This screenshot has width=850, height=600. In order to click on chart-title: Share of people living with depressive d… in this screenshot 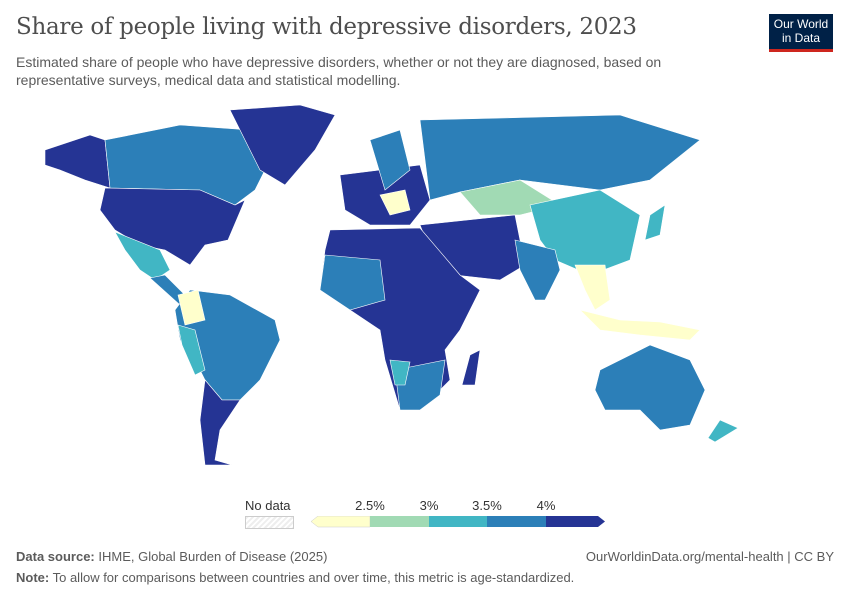, I will do `click(326, 27)`.